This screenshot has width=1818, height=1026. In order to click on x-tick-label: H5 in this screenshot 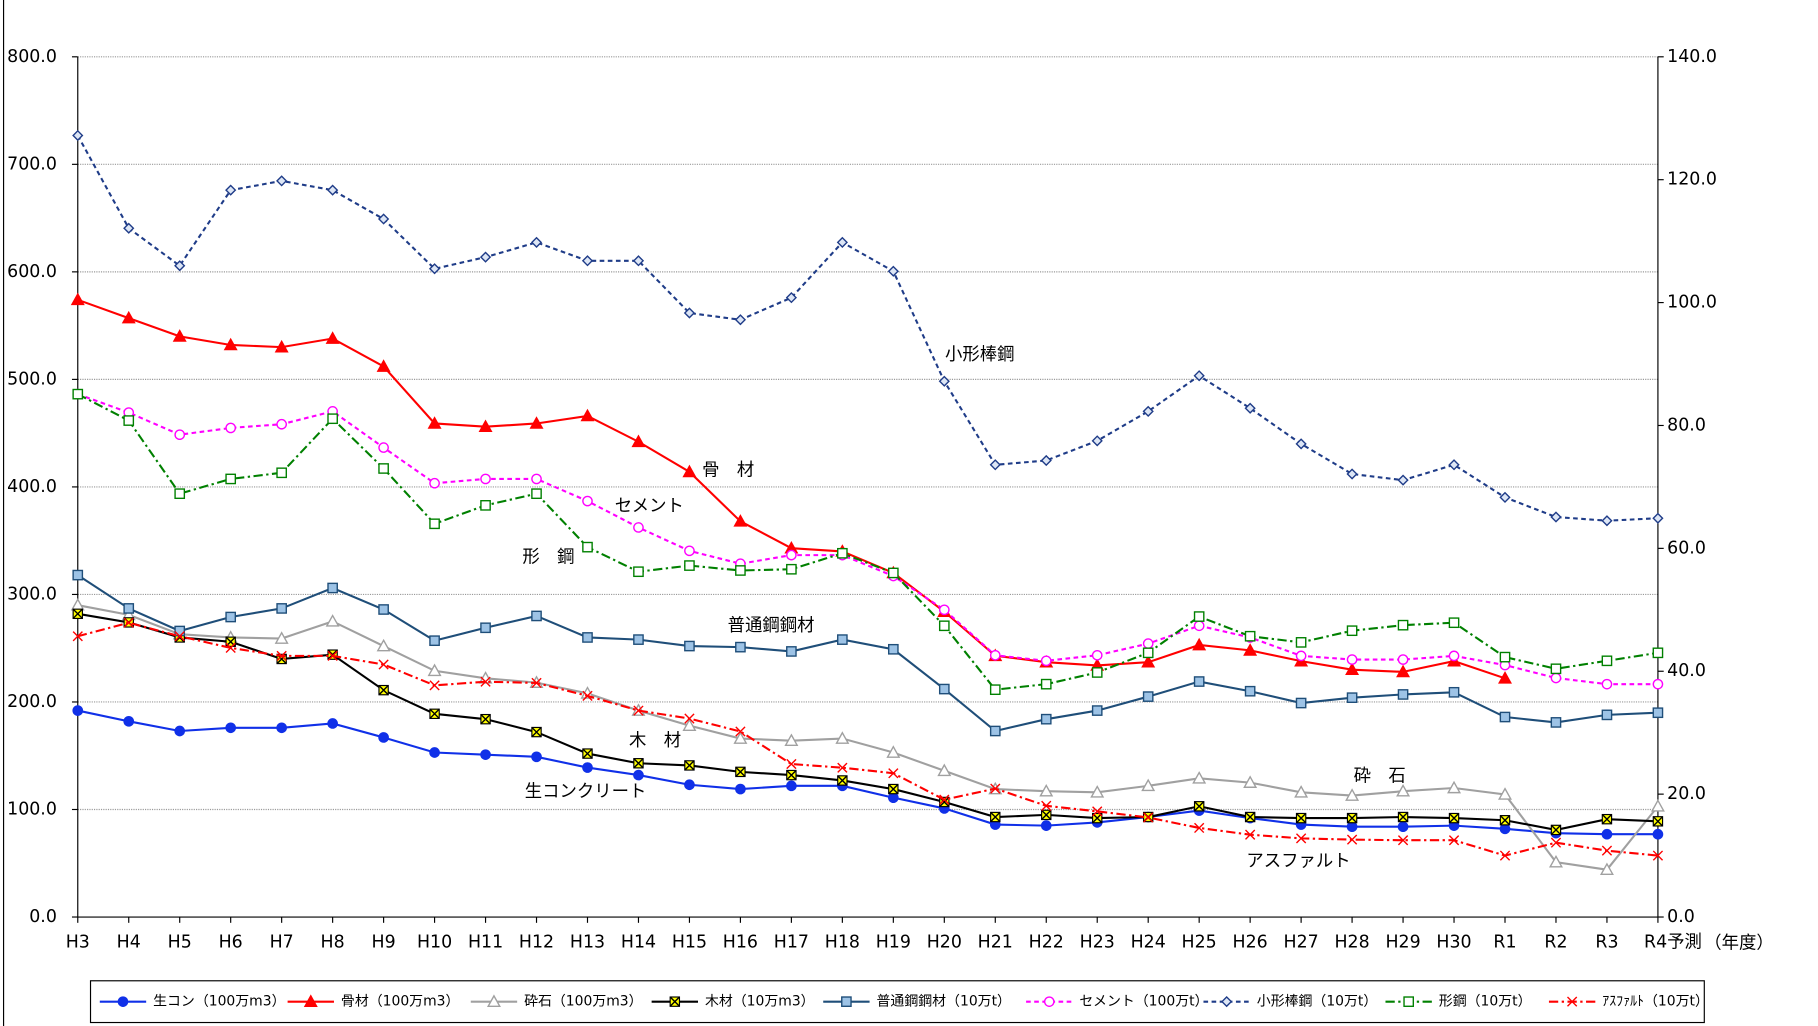, I will do `click(180, 943)`.